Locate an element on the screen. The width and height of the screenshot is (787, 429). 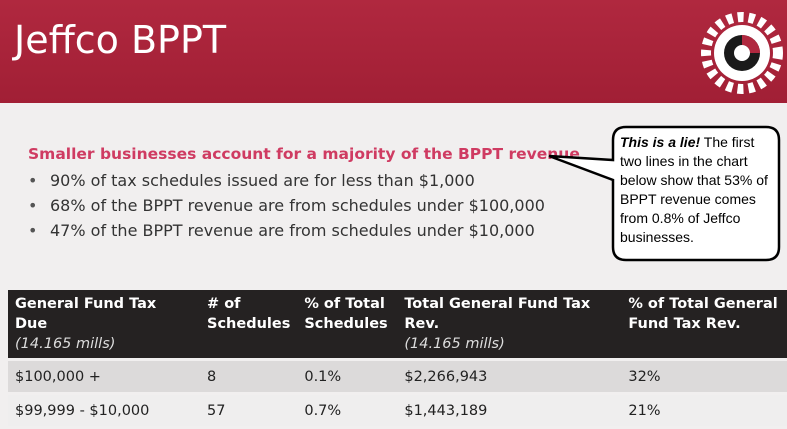
callout-emphasis: This is a lie! is located at coordinates (660, 142).